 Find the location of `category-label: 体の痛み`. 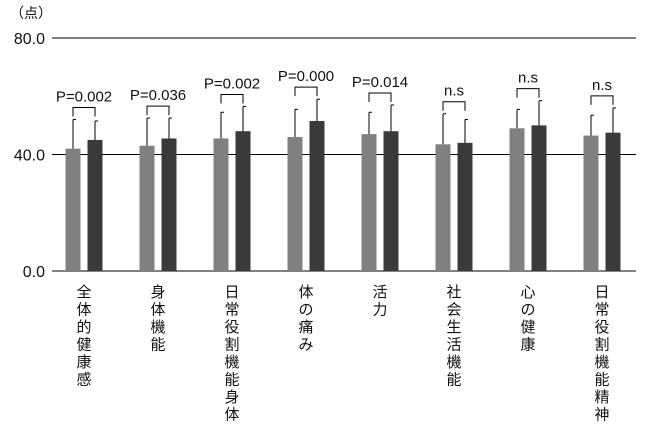

category-label: 体の痛み is located at coordinates (305, 318).